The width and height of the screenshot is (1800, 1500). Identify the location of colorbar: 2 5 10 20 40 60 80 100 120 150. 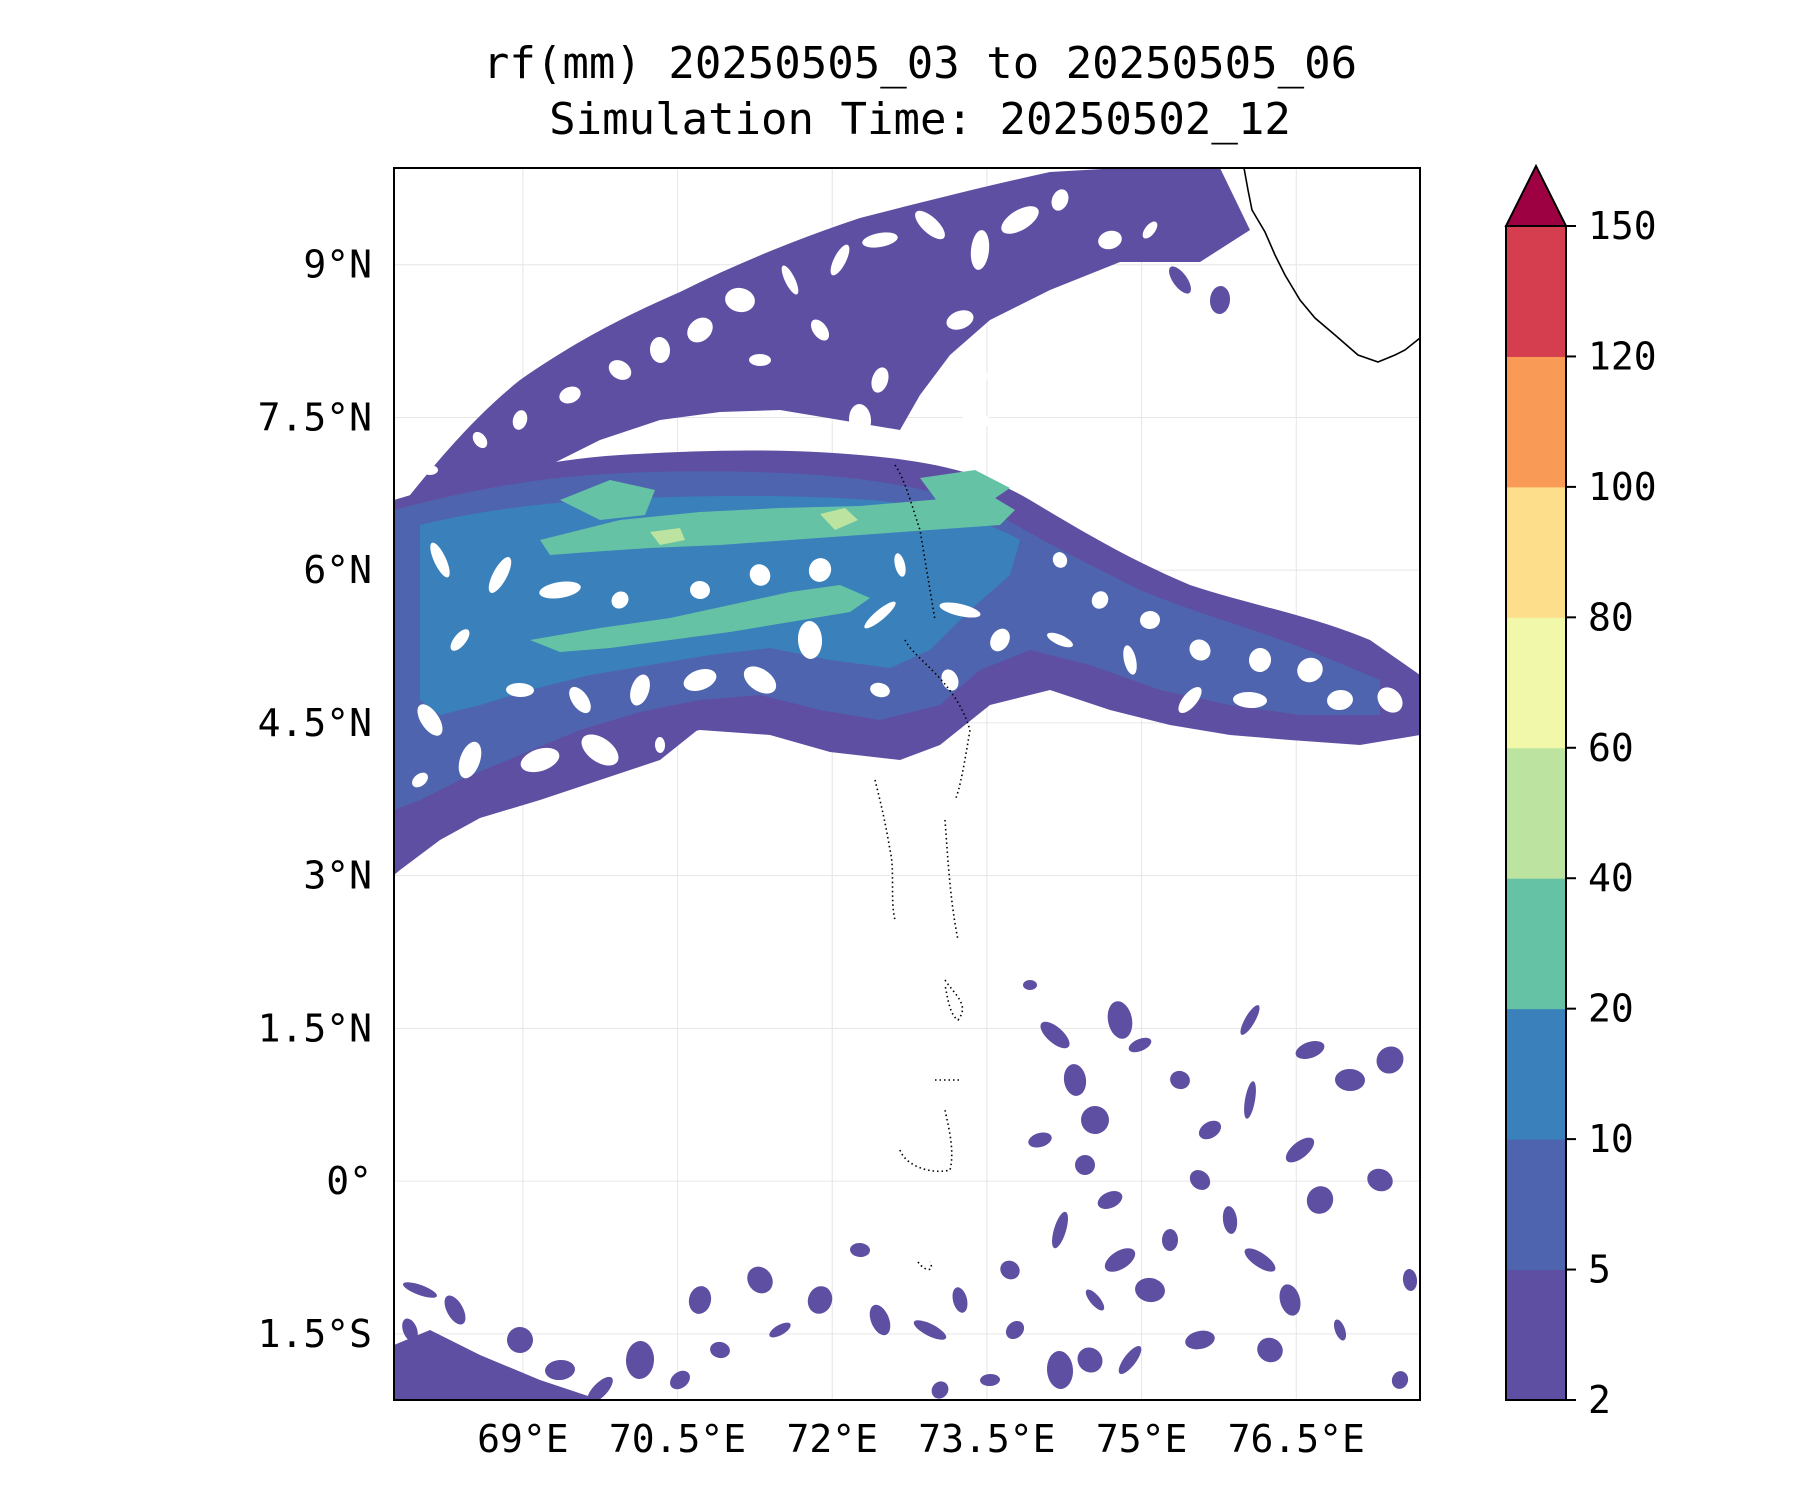
(1580, 792).